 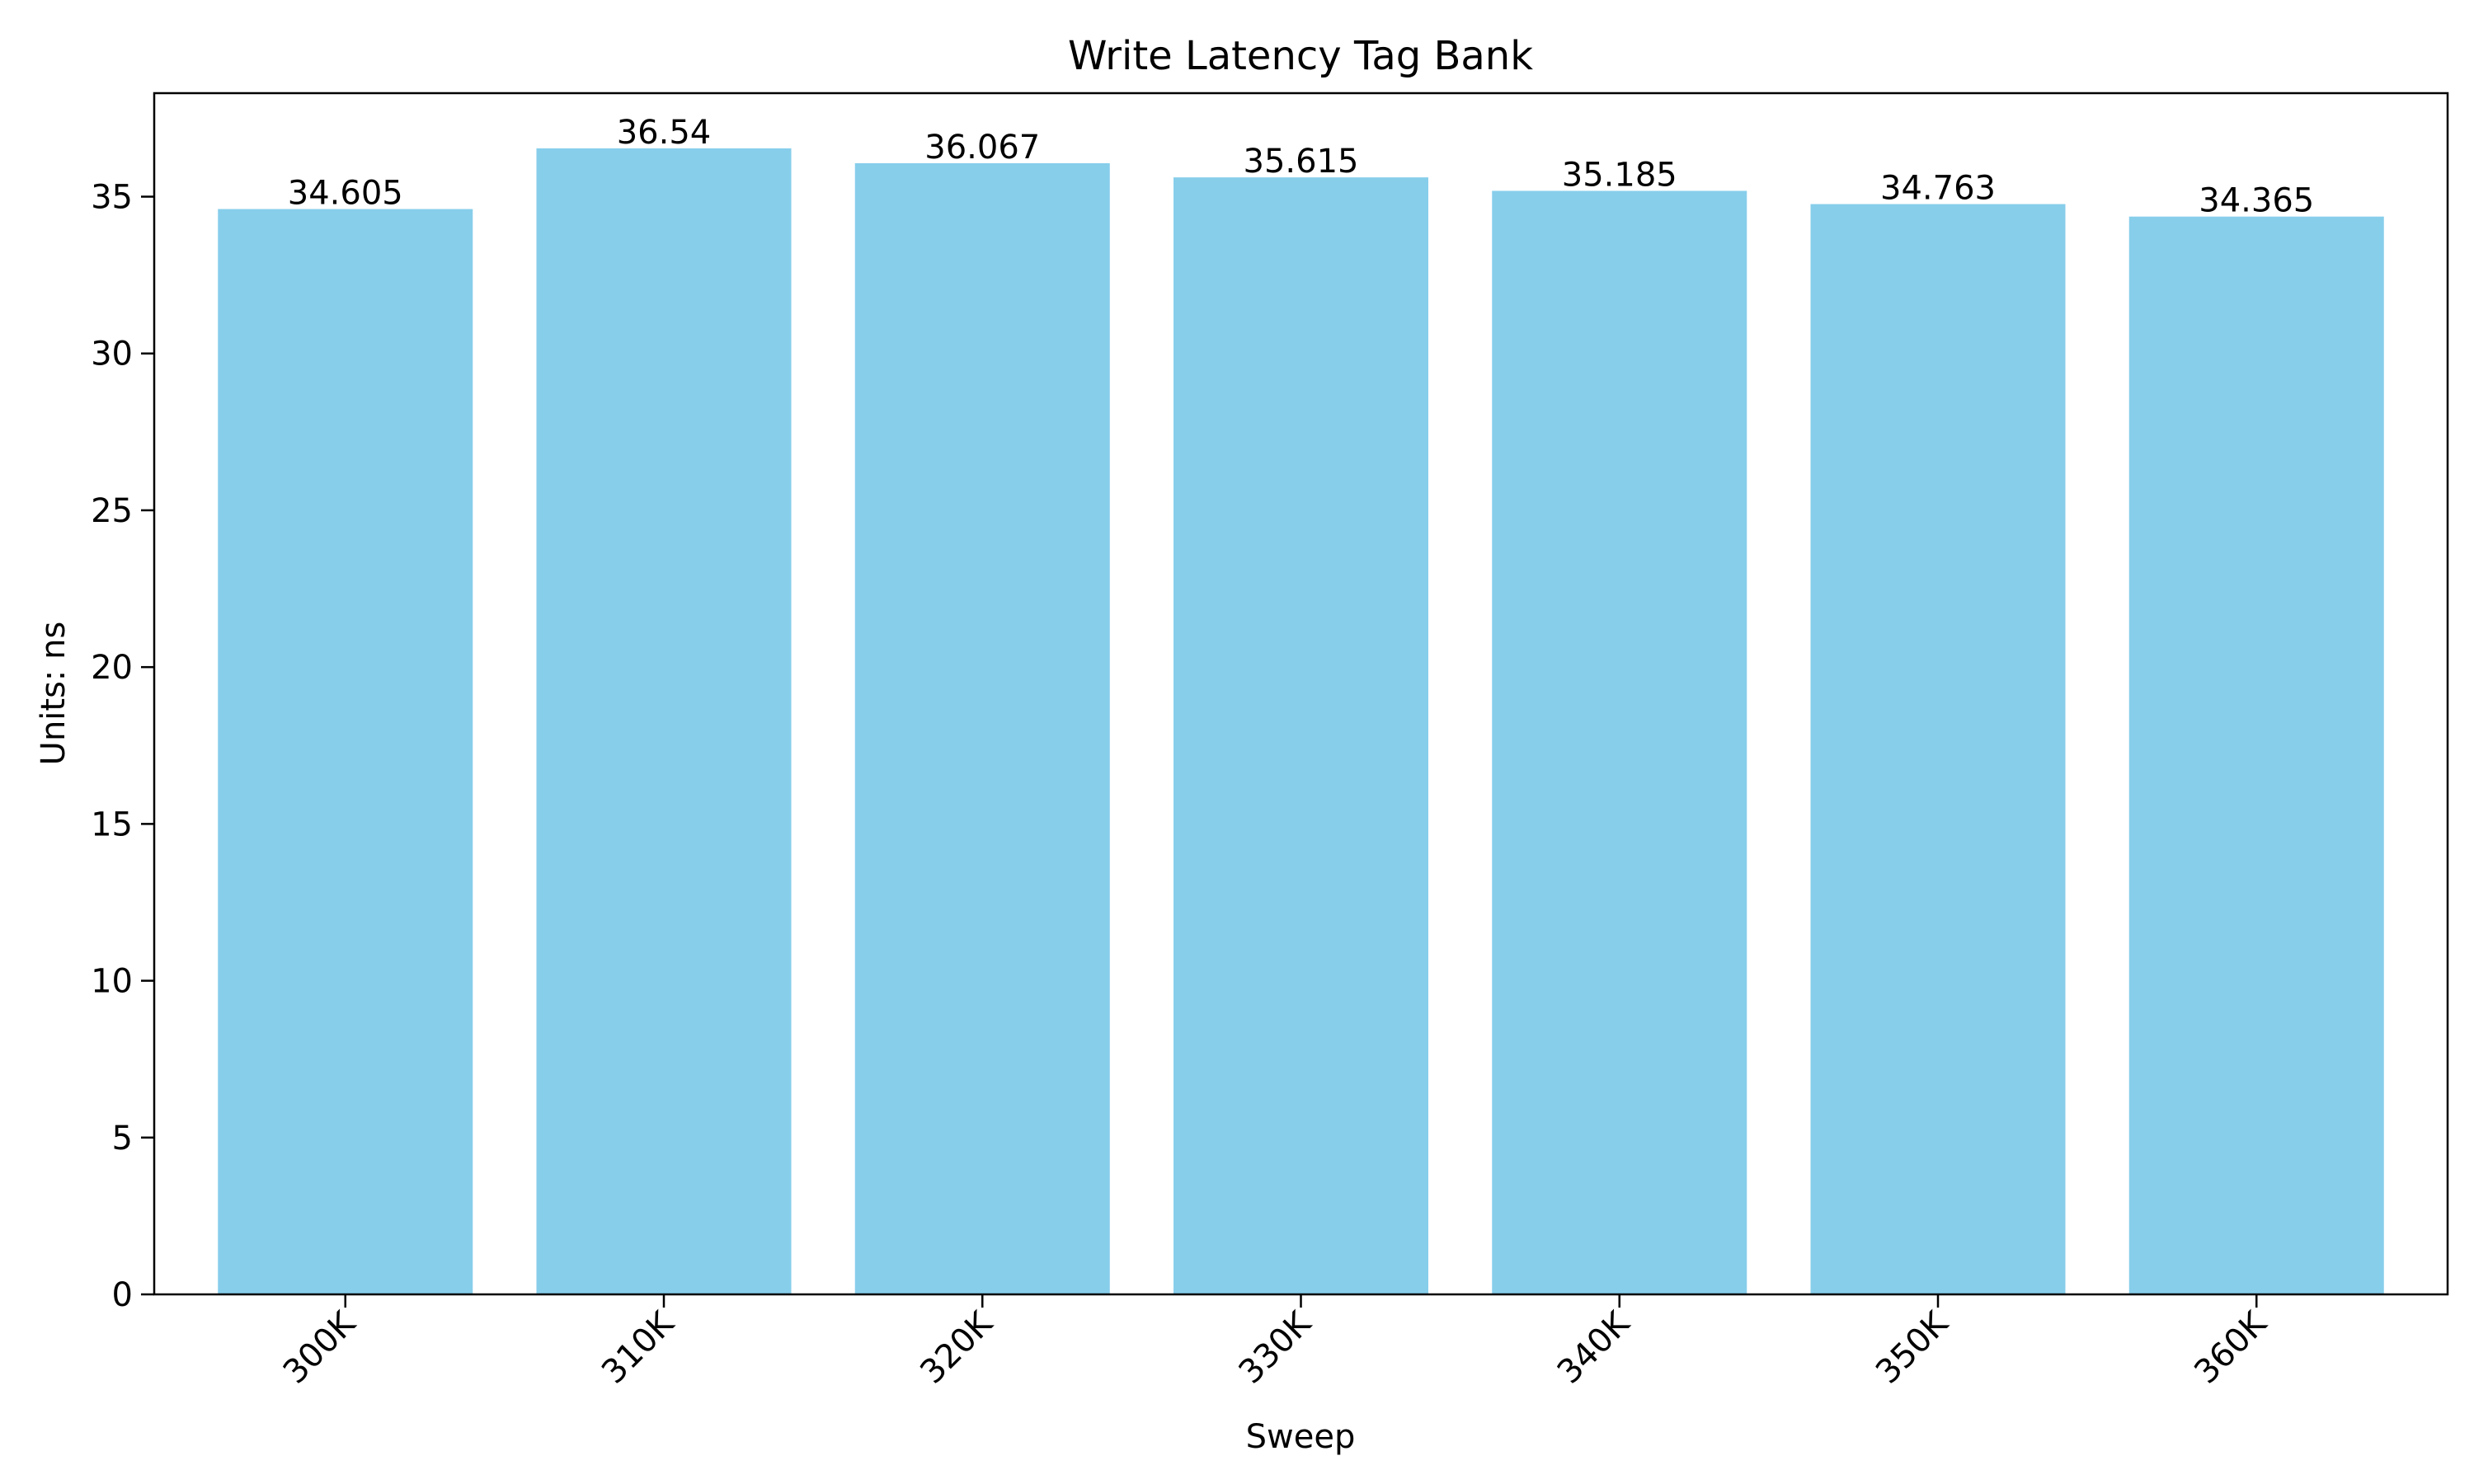 What do you see at coordinates (345, 752) in the screenshot?
I see `bar-300K` at bounding box center [345, 752].